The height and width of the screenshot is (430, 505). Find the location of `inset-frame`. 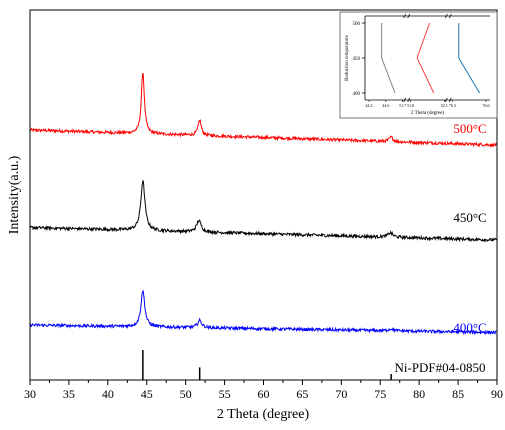

inset-frame is located at coordinates (418, 65).